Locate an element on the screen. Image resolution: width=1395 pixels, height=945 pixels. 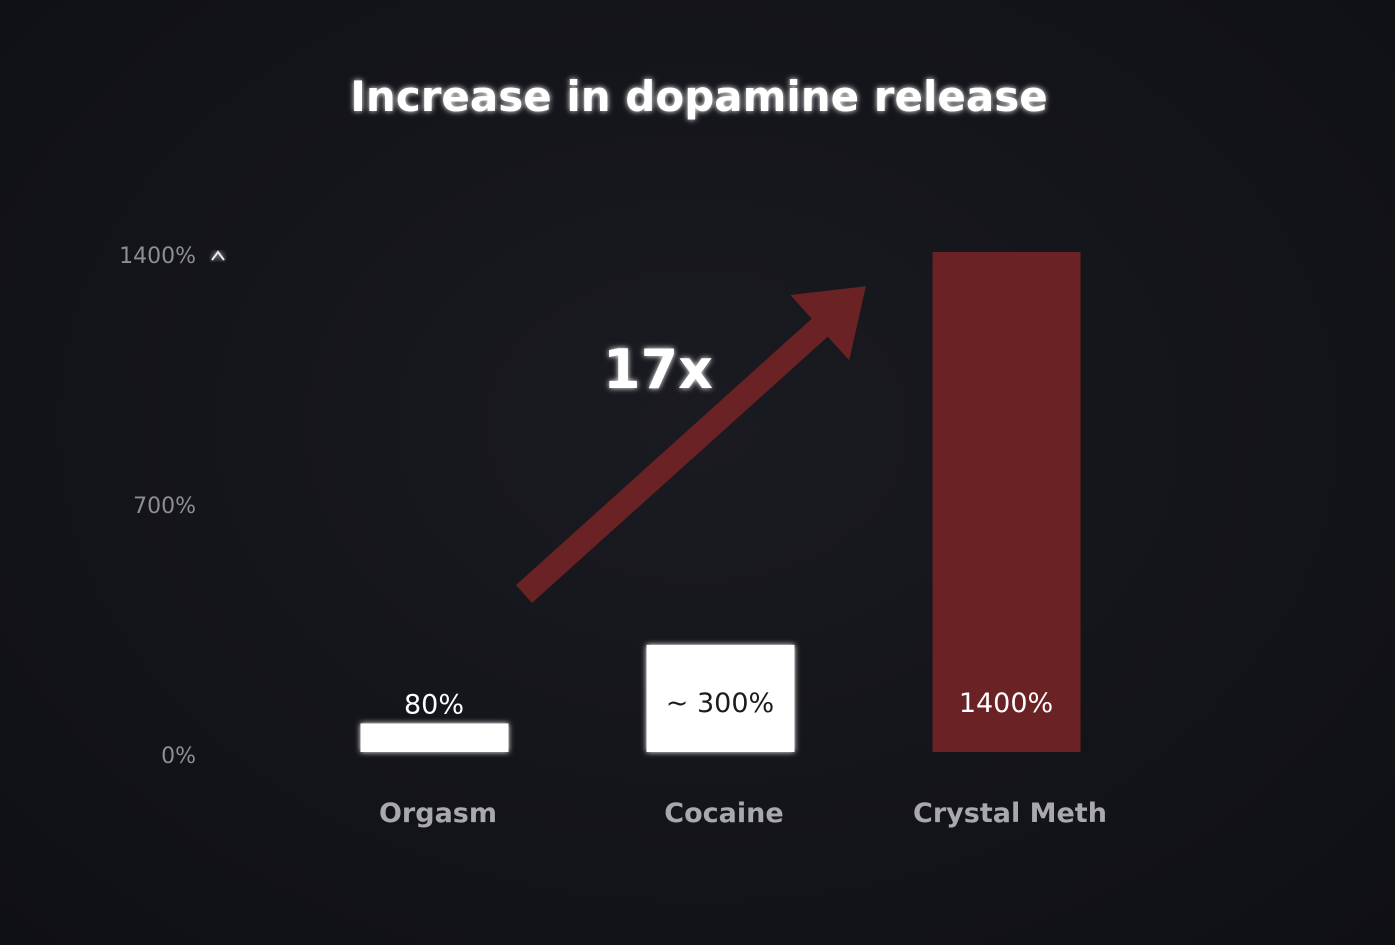
y-axis-arrowhead is located at coordinates (218, 255).